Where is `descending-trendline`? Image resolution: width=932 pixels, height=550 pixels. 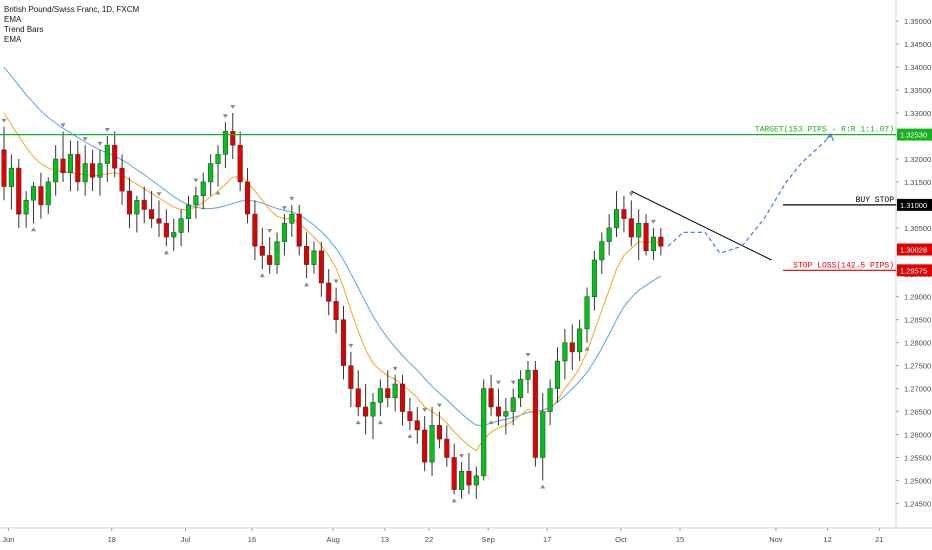 descending-trendline is located at coordinates (701, 225).